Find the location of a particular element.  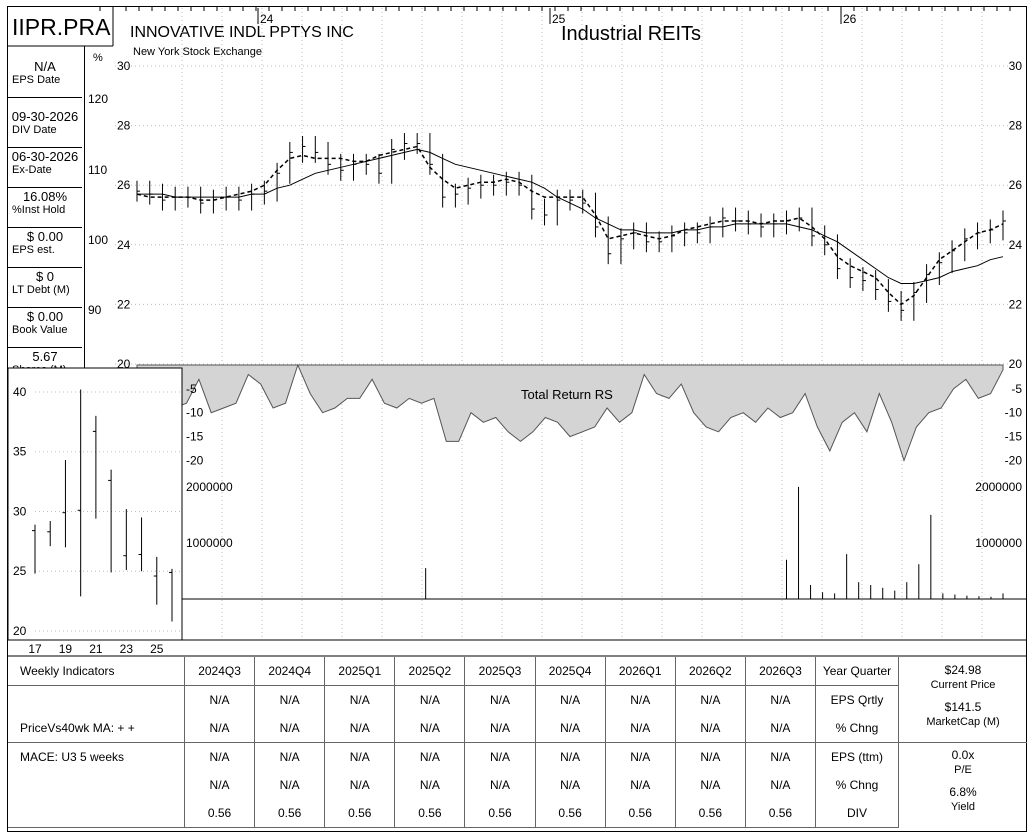

indicator-row: N/A N/A N/A N/A N/A N/A N/A N/A N/A% Chng is located at coordinates (517, 785).